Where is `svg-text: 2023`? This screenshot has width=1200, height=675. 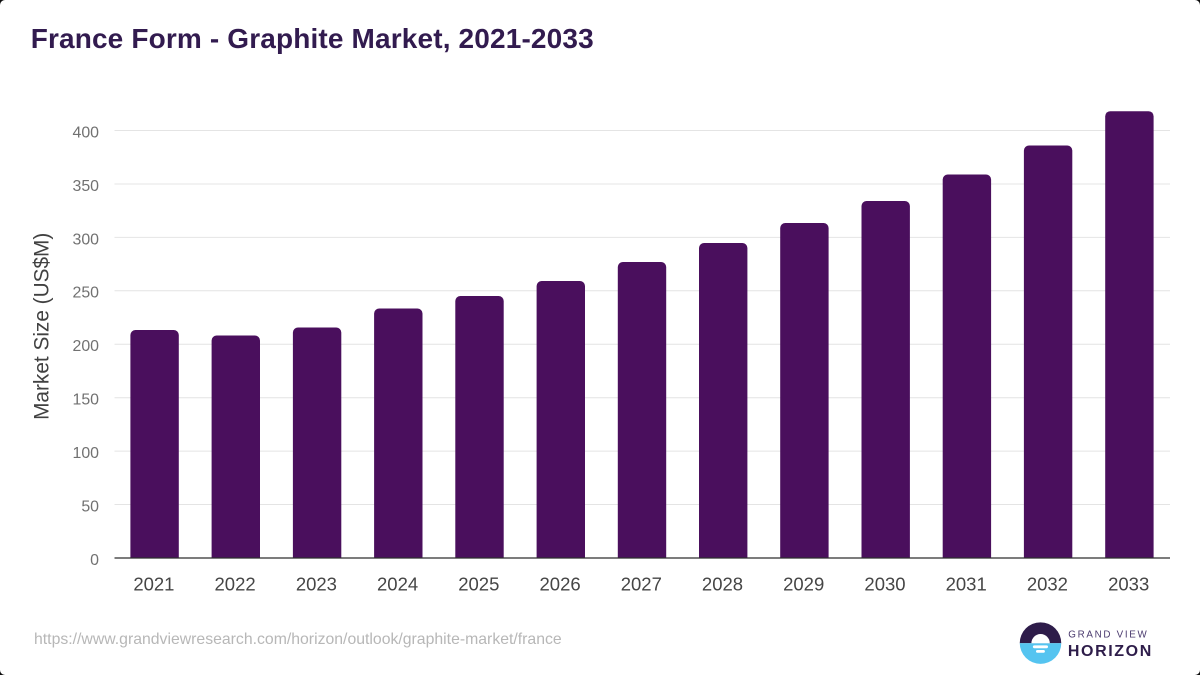
svg-text: 2023 is located at coordinates (316, 584).